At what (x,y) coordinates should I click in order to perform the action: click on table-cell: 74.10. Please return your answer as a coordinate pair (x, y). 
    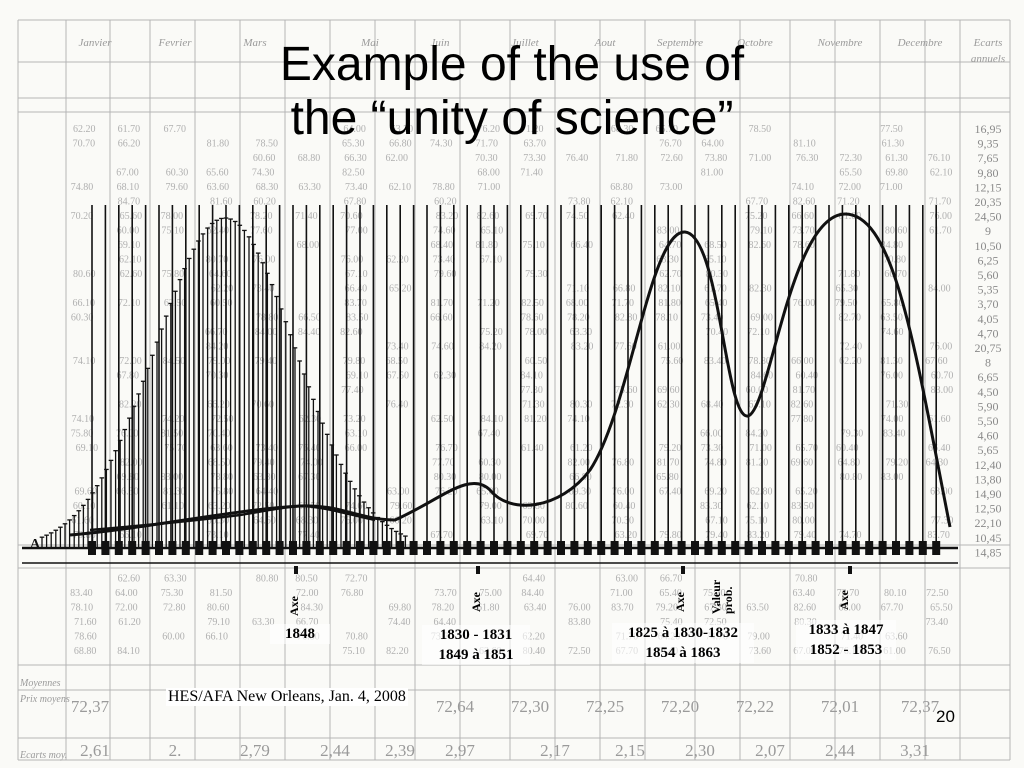
    Looking at the image, I should click on (578, 419).